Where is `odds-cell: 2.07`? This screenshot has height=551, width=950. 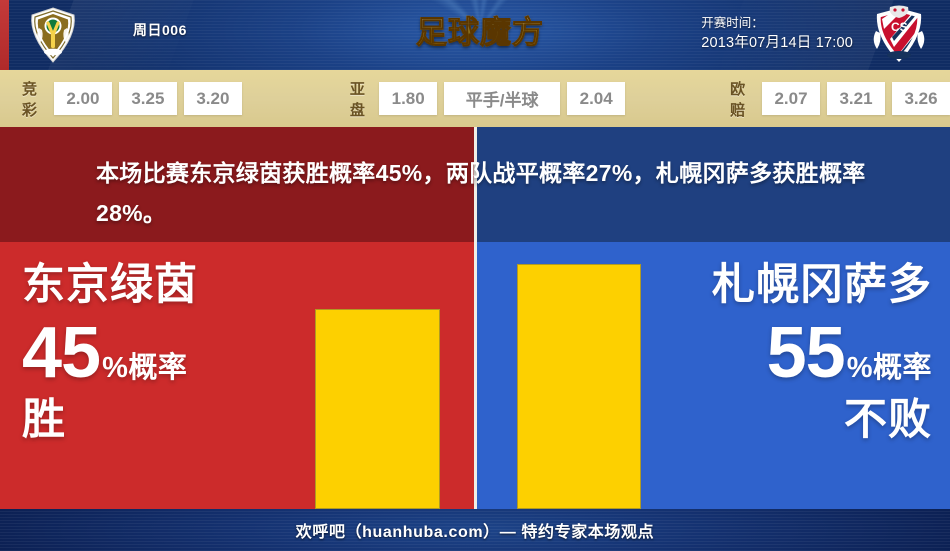 odds-cell: 2.07 is located at coordinates (791, 98).